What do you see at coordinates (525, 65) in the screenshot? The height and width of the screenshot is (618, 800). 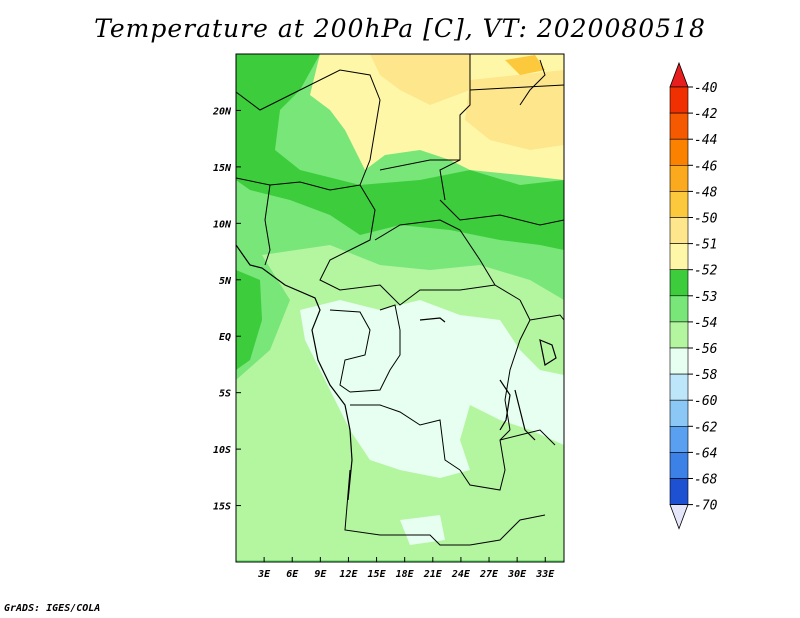 I see `field-orange-peak` at bounding box center [525, 65].